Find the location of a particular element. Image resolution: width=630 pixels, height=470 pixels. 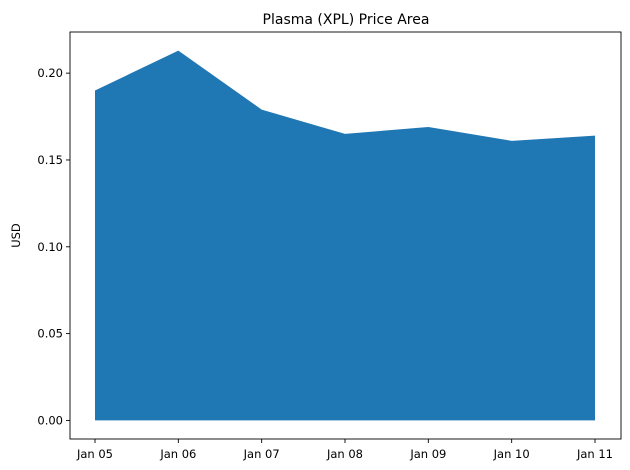

y-tick-label: 0.20 is located at coordinates (50, 73).